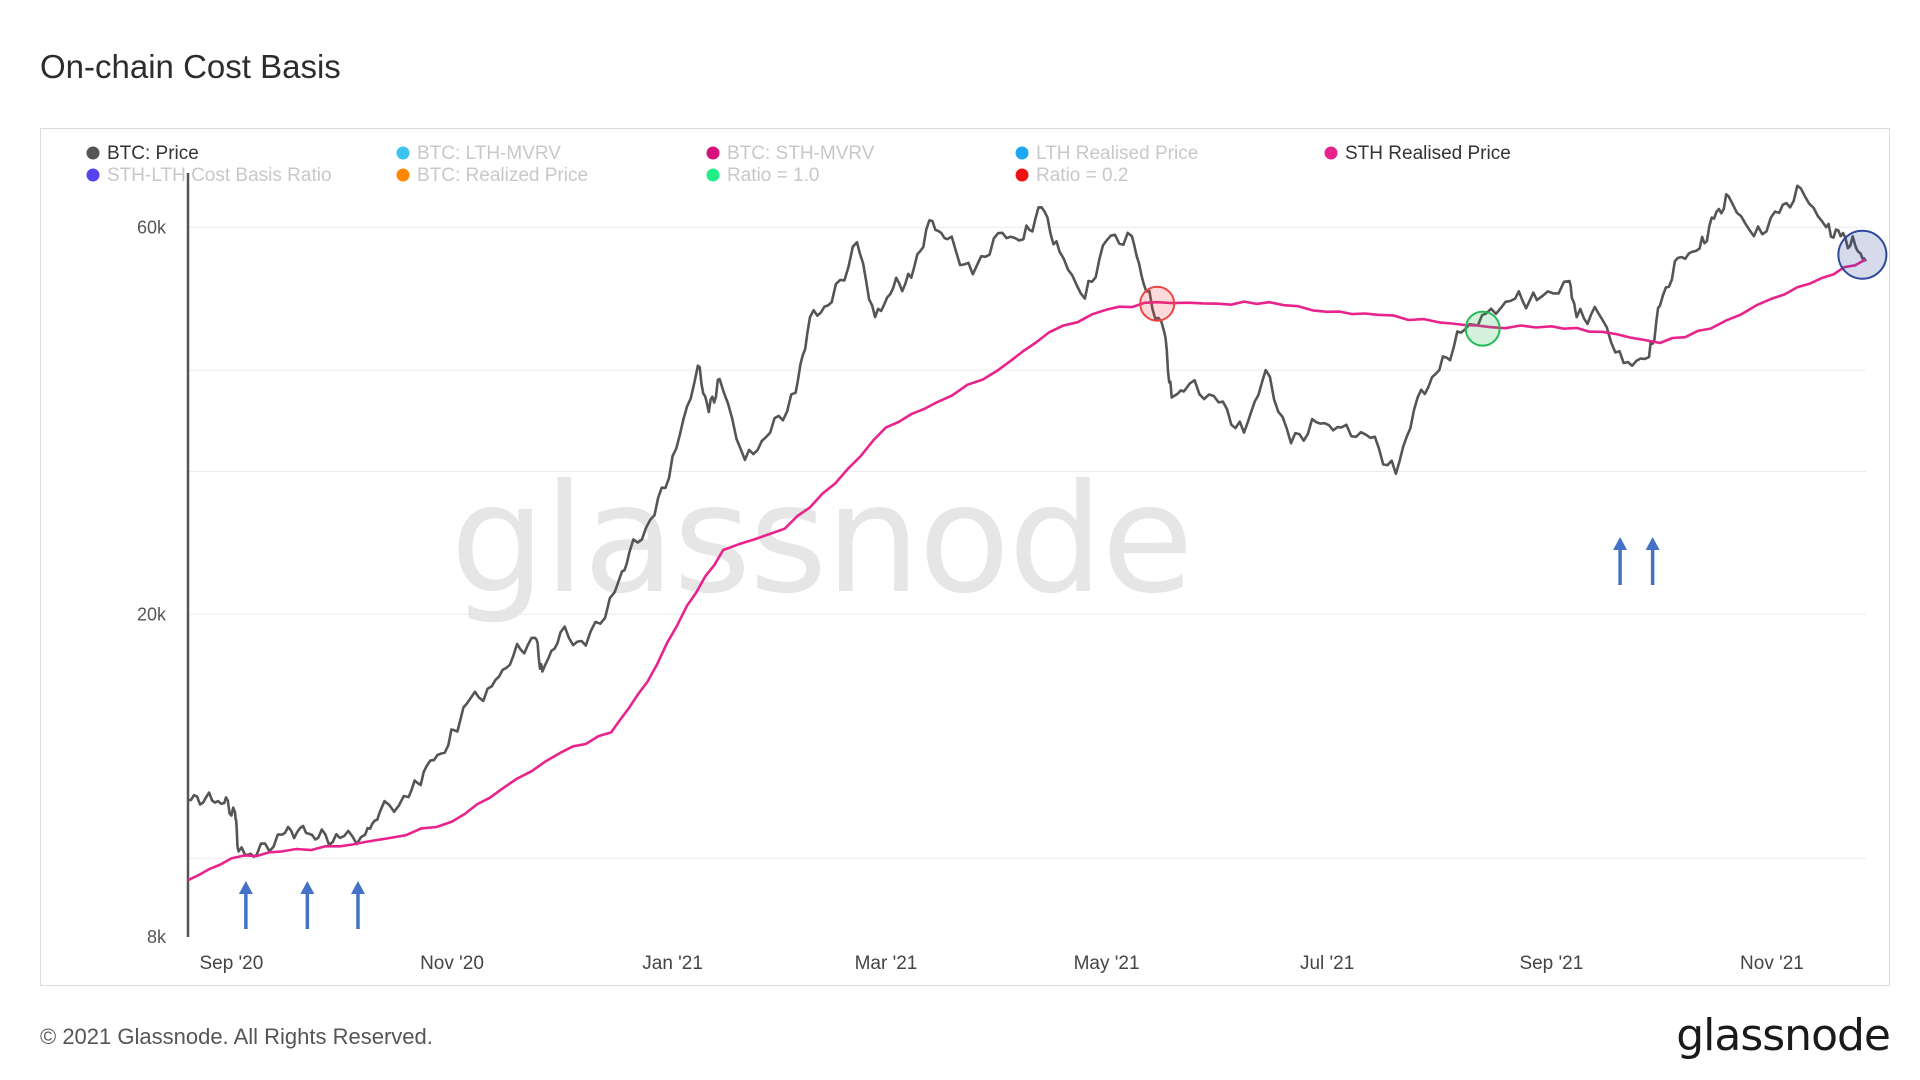  I want to click on legend-item: BTC: Realized Price, so click(492, 175).